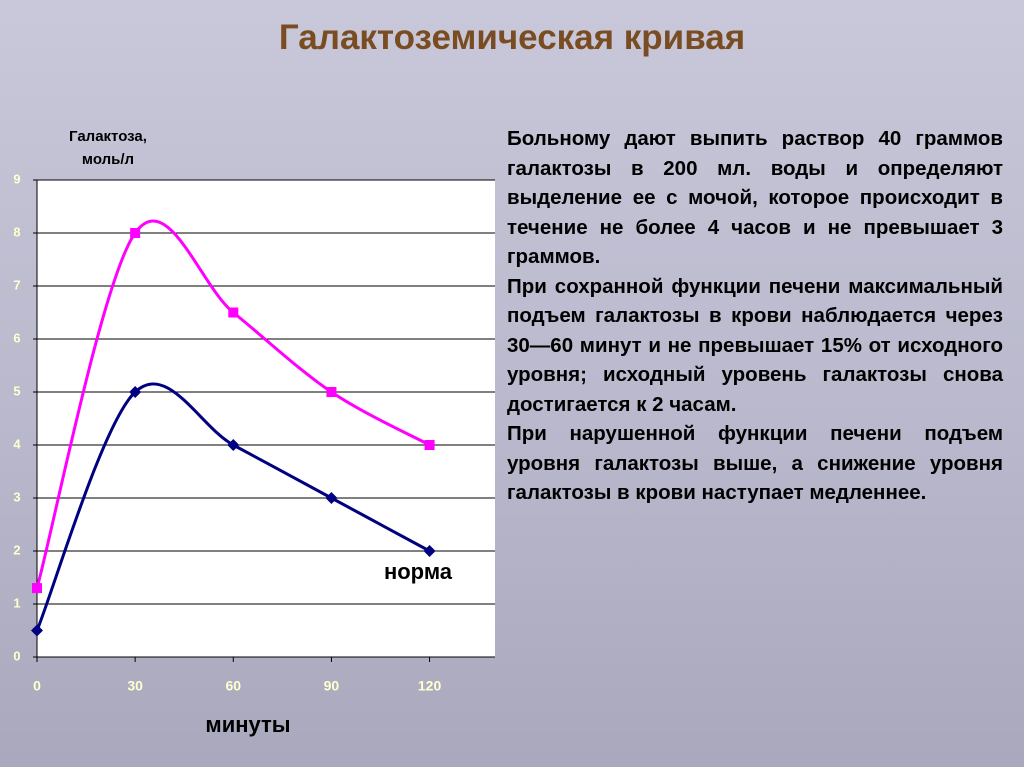 This screenshot has height=767, width=1024. What do you see at coordinates (16, 390) in the screenshot?
I see `y-tick-label: 5` at bounding box center [16, 390].